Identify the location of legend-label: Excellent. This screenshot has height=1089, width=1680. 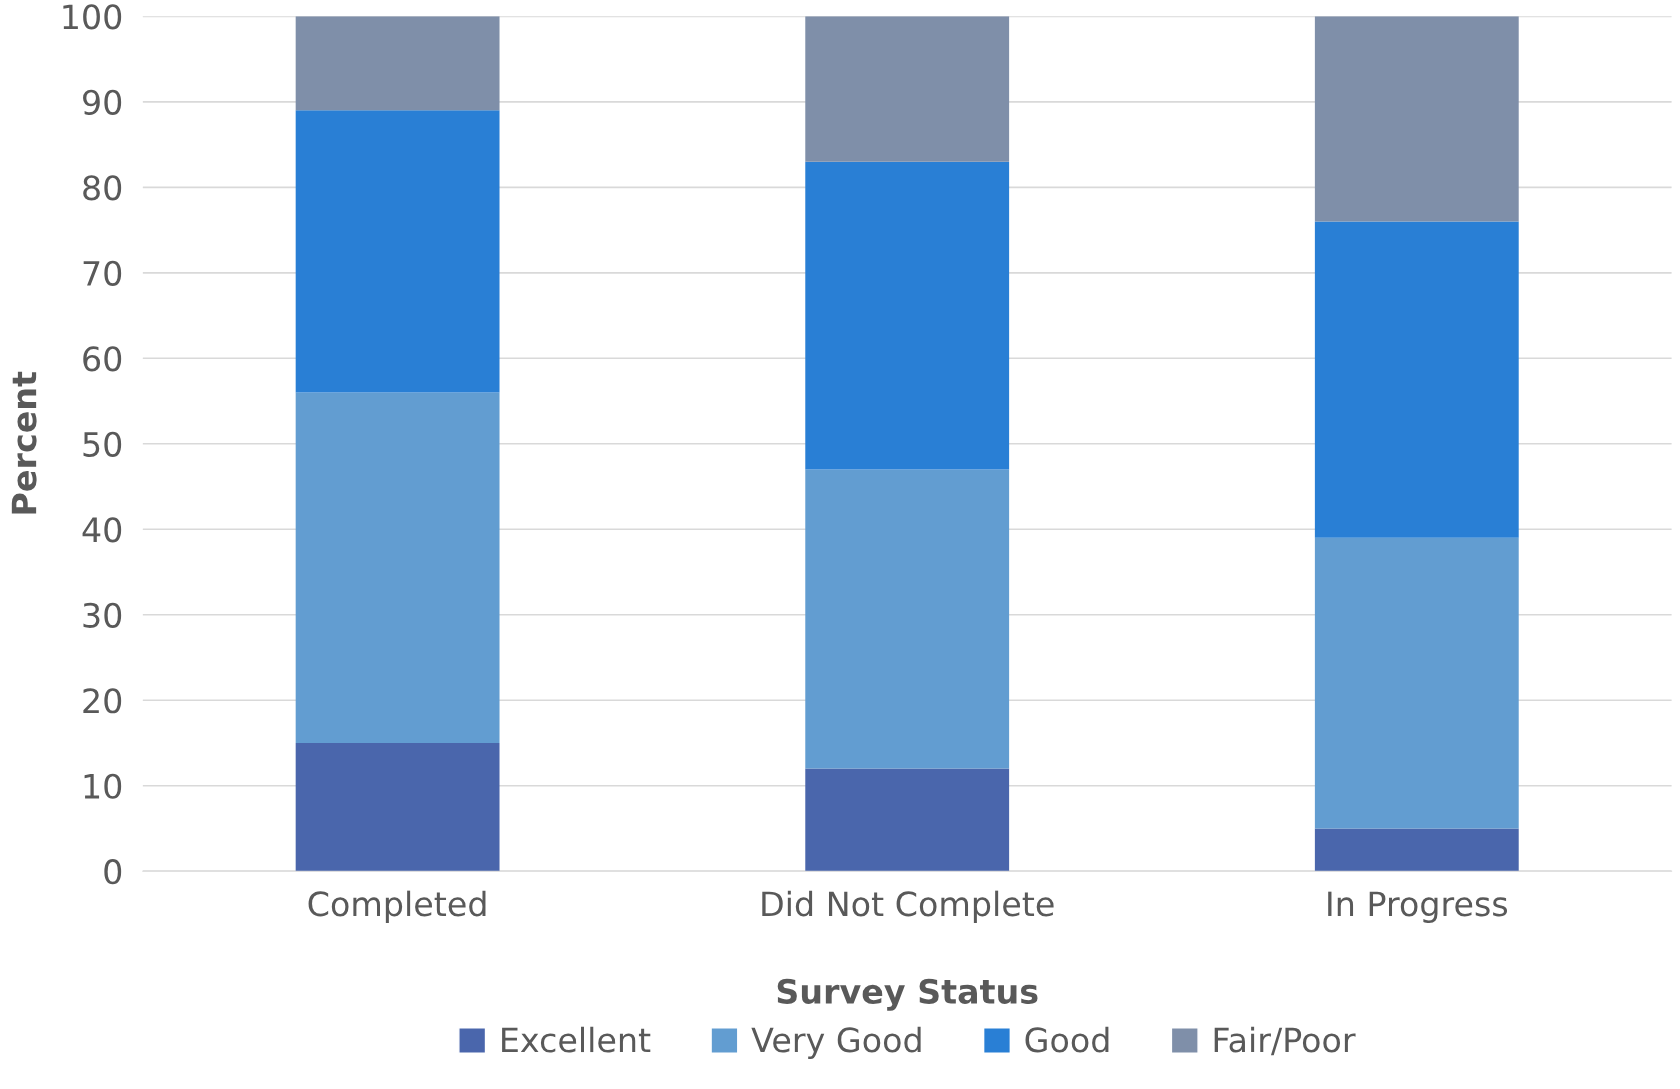
(576, 1039).